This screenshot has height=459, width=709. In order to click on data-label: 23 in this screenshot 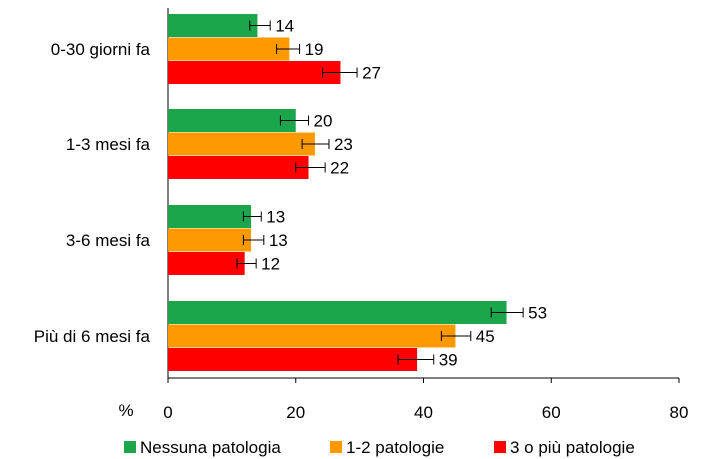, I will do `click(343, 144)`.